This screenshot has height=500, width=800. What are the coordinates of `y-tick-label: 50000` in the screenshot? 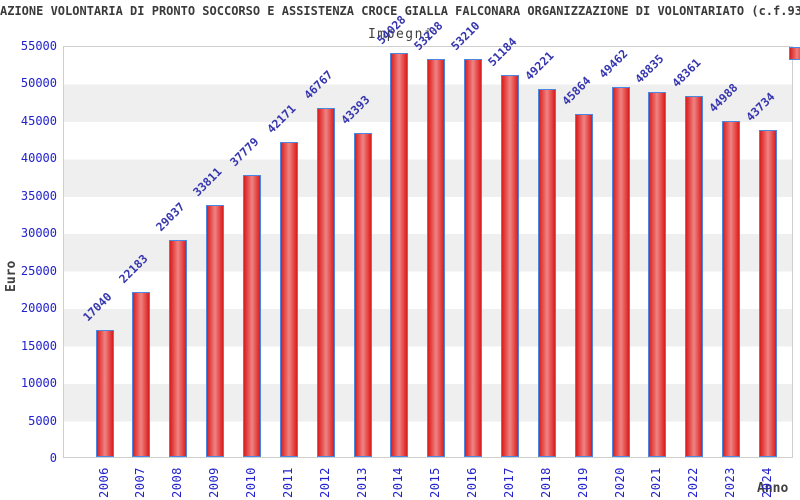 It's located at (38, 83).